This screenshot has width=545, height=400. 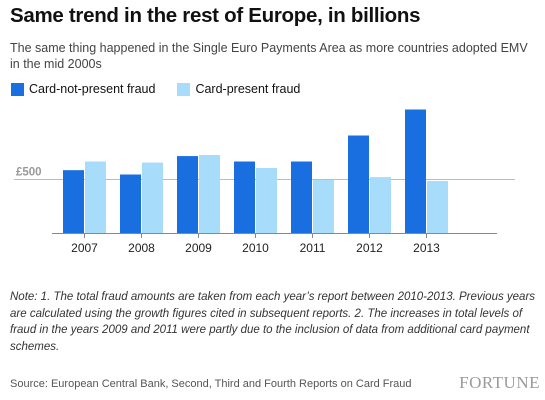 What do you see at coordinates (426, 248) in the screenshot?
I see `x-tick-label-2013: 2013` at bounding box center [426, 248].